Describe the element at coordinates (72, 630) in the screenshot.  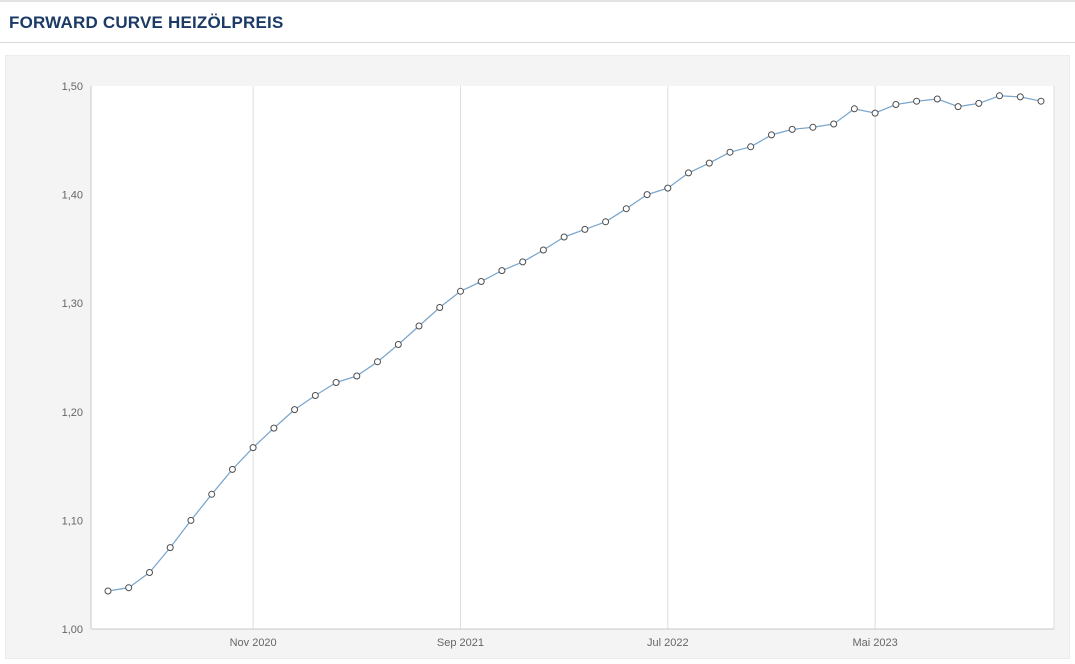
I see `y-tick-label: 1,00` at that location.